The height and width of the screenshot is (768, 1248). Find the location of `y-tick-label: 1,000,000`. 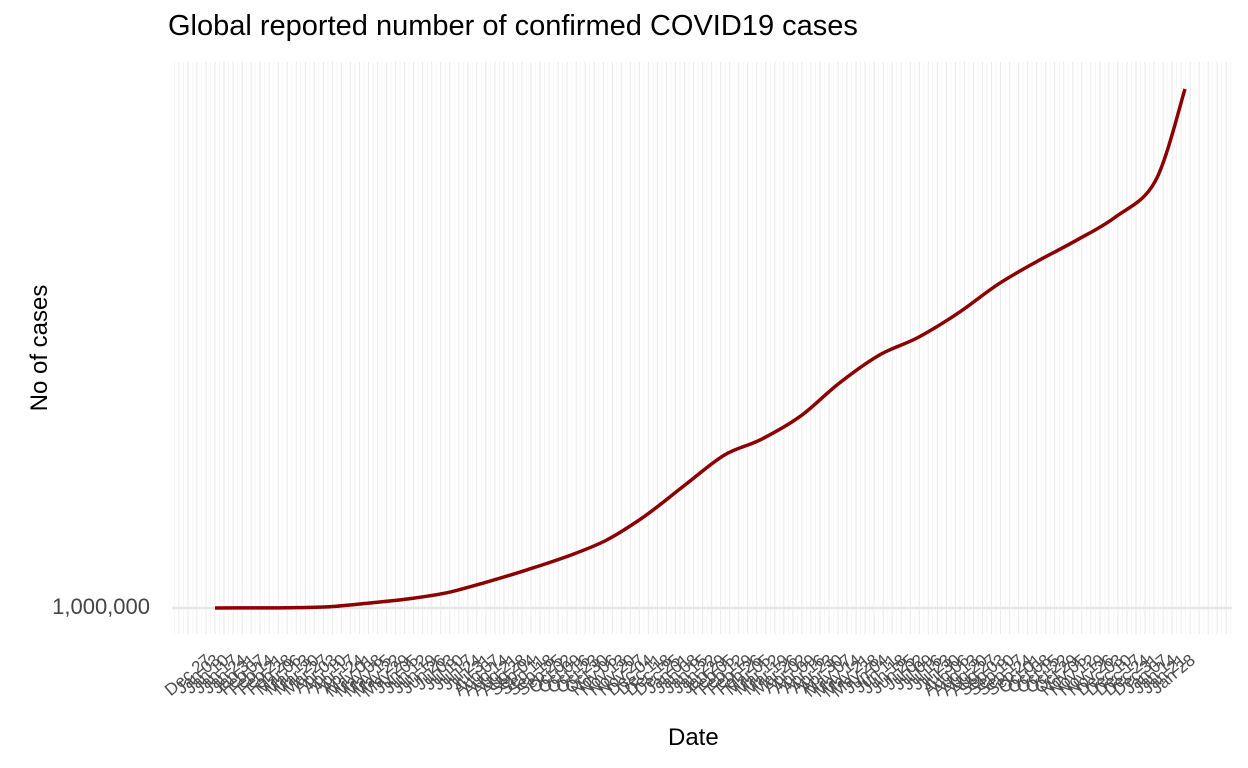

y-tick-label: 1,000,000 is located at coordinates (101, 606).